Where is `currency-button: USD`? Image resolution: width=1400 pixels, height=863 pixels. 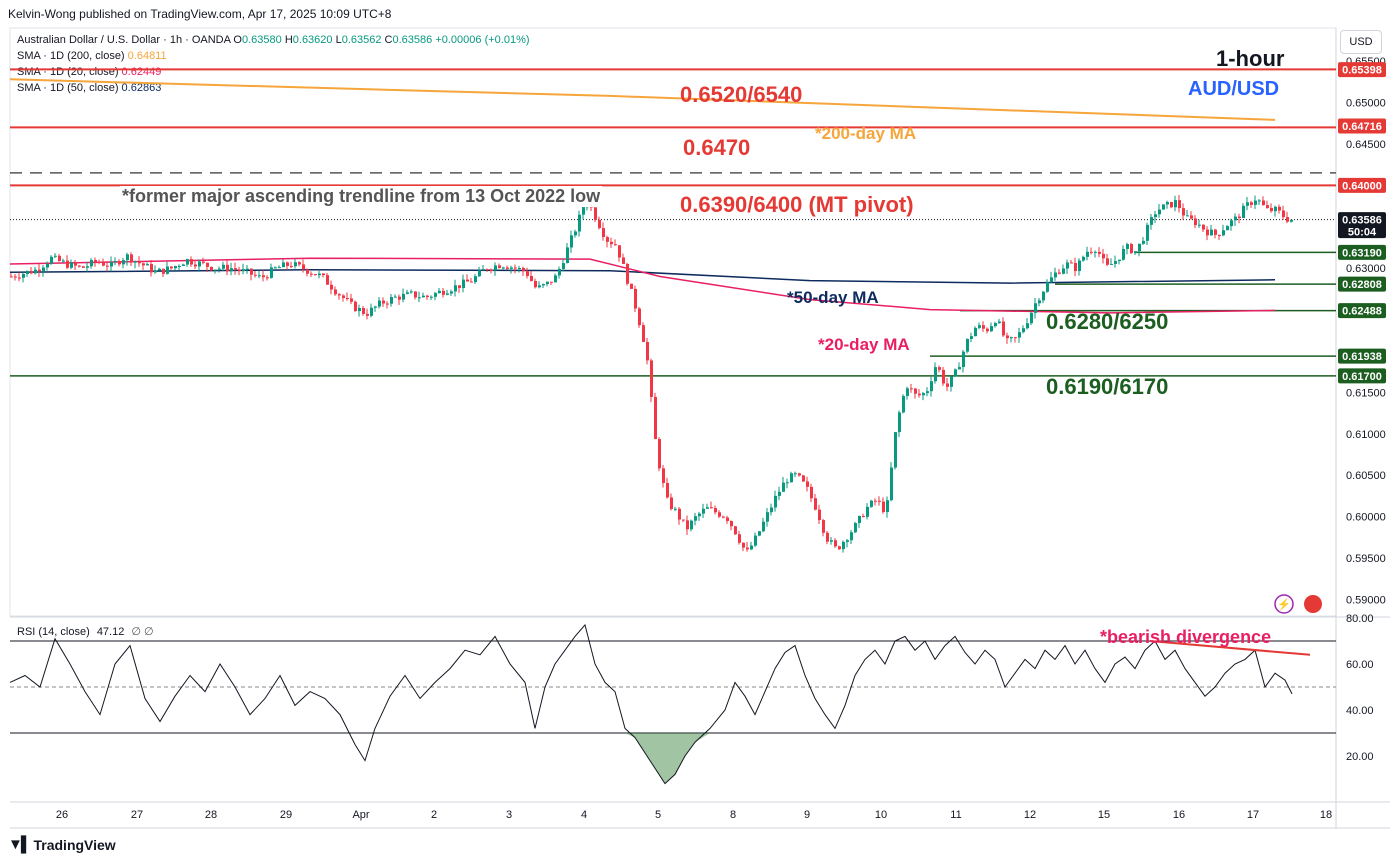 currency-button: USD is located at coordinates (1361, 42).